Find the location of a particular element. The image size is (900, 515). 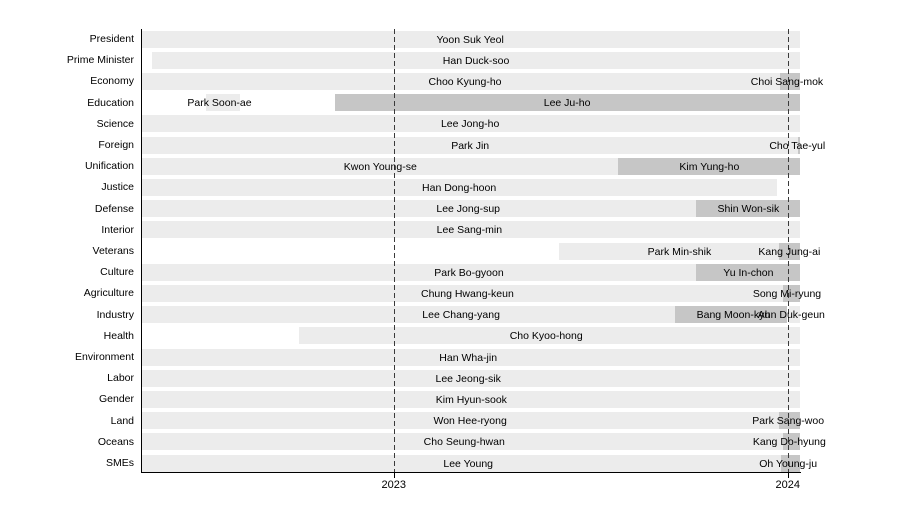

minister-name-label: Lee Chang-yang is located at coordinates (461, 314).